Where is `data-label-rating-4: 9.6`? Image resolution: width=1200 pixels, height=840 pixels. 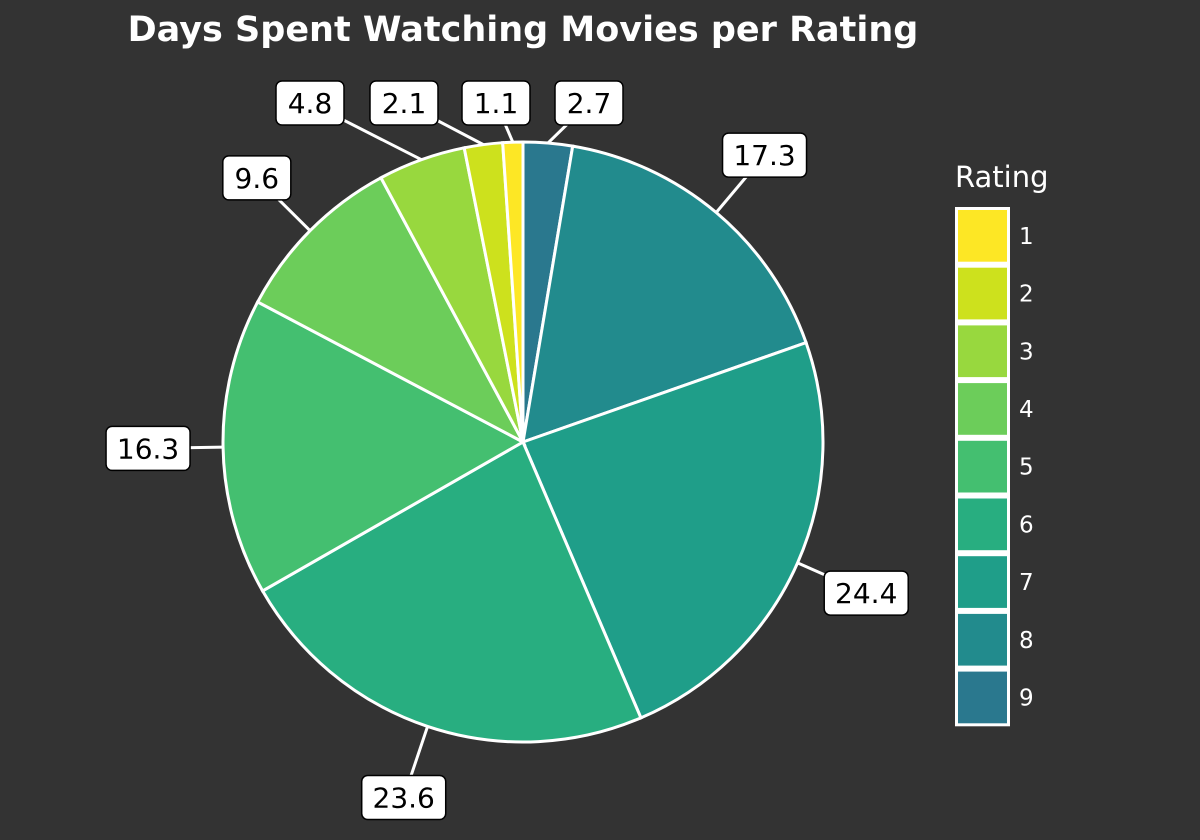
data-label-rating-4: 9.6 is located at coordinates (257, 178).